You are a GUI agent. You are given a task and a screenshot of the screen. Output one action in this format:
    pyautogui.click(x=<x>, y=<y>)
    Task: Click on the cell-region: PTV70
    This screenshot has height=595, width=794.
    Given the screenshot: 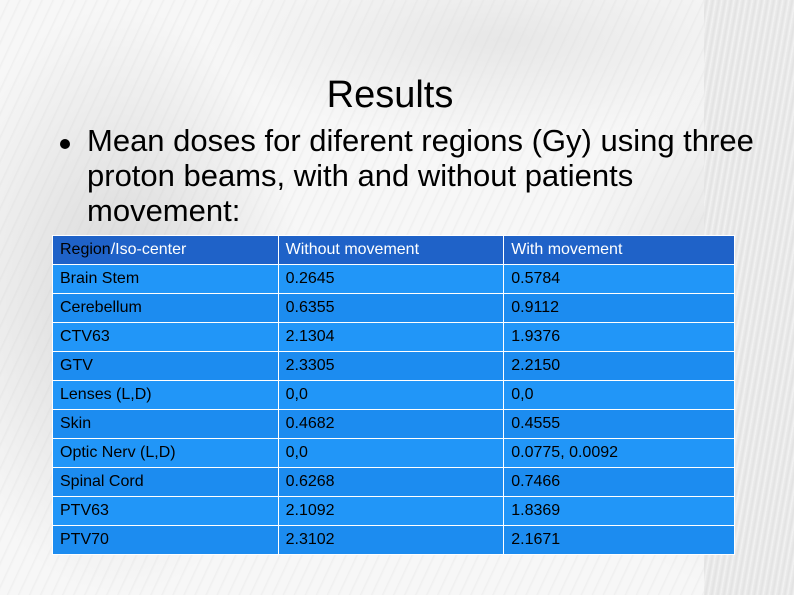 What is the action you would take?
    pyautogui.click(x=165, y=540)
    